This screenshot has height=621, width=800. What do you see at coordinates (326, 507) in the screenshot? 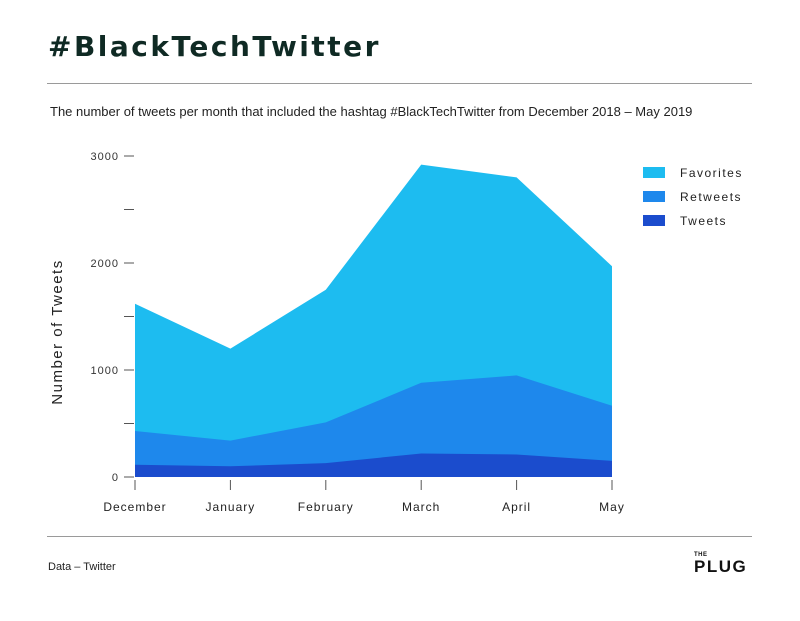
I see `x-tick-label: February` at bounding box center [326, 507].